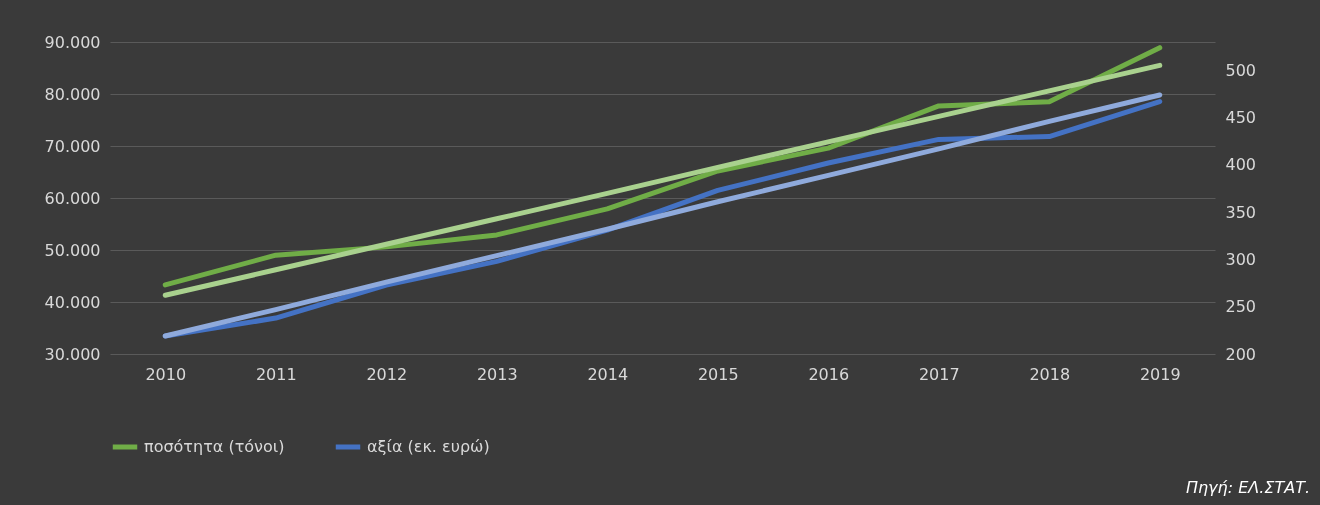  Describe the element at coordinates (1050, 374) in the screenshot. I see `x-tick-label: 2018` at that location.